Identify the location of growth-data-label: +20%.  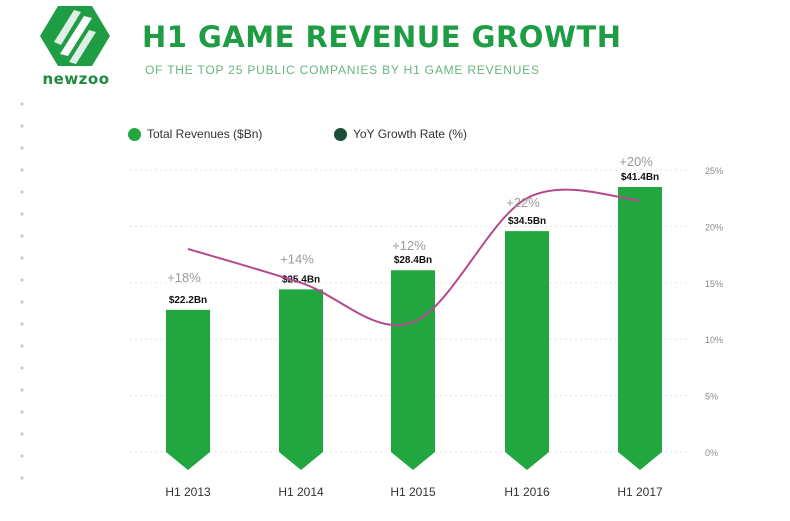
(636, 161).